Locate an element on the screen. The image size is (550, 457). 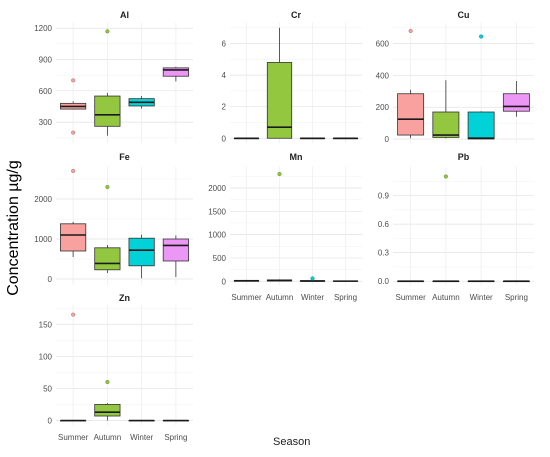
box-fe-spring is located at coordinates (175, 256).